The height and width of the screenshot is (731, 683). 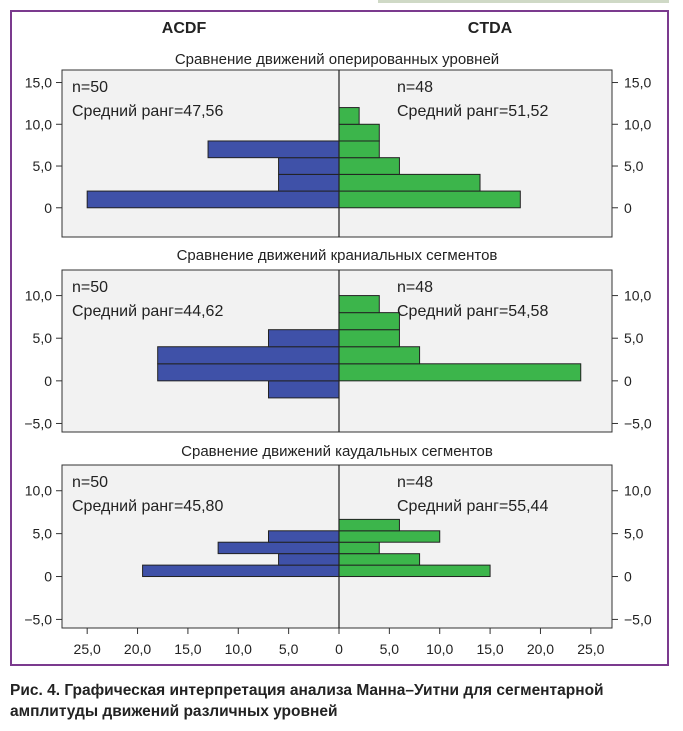 What do you see at coordinates (472, 111) in the screenshot?
I see `ctda-annotation-mean-rank: Средний ранг=51,52` at bounding box center [472, 111].